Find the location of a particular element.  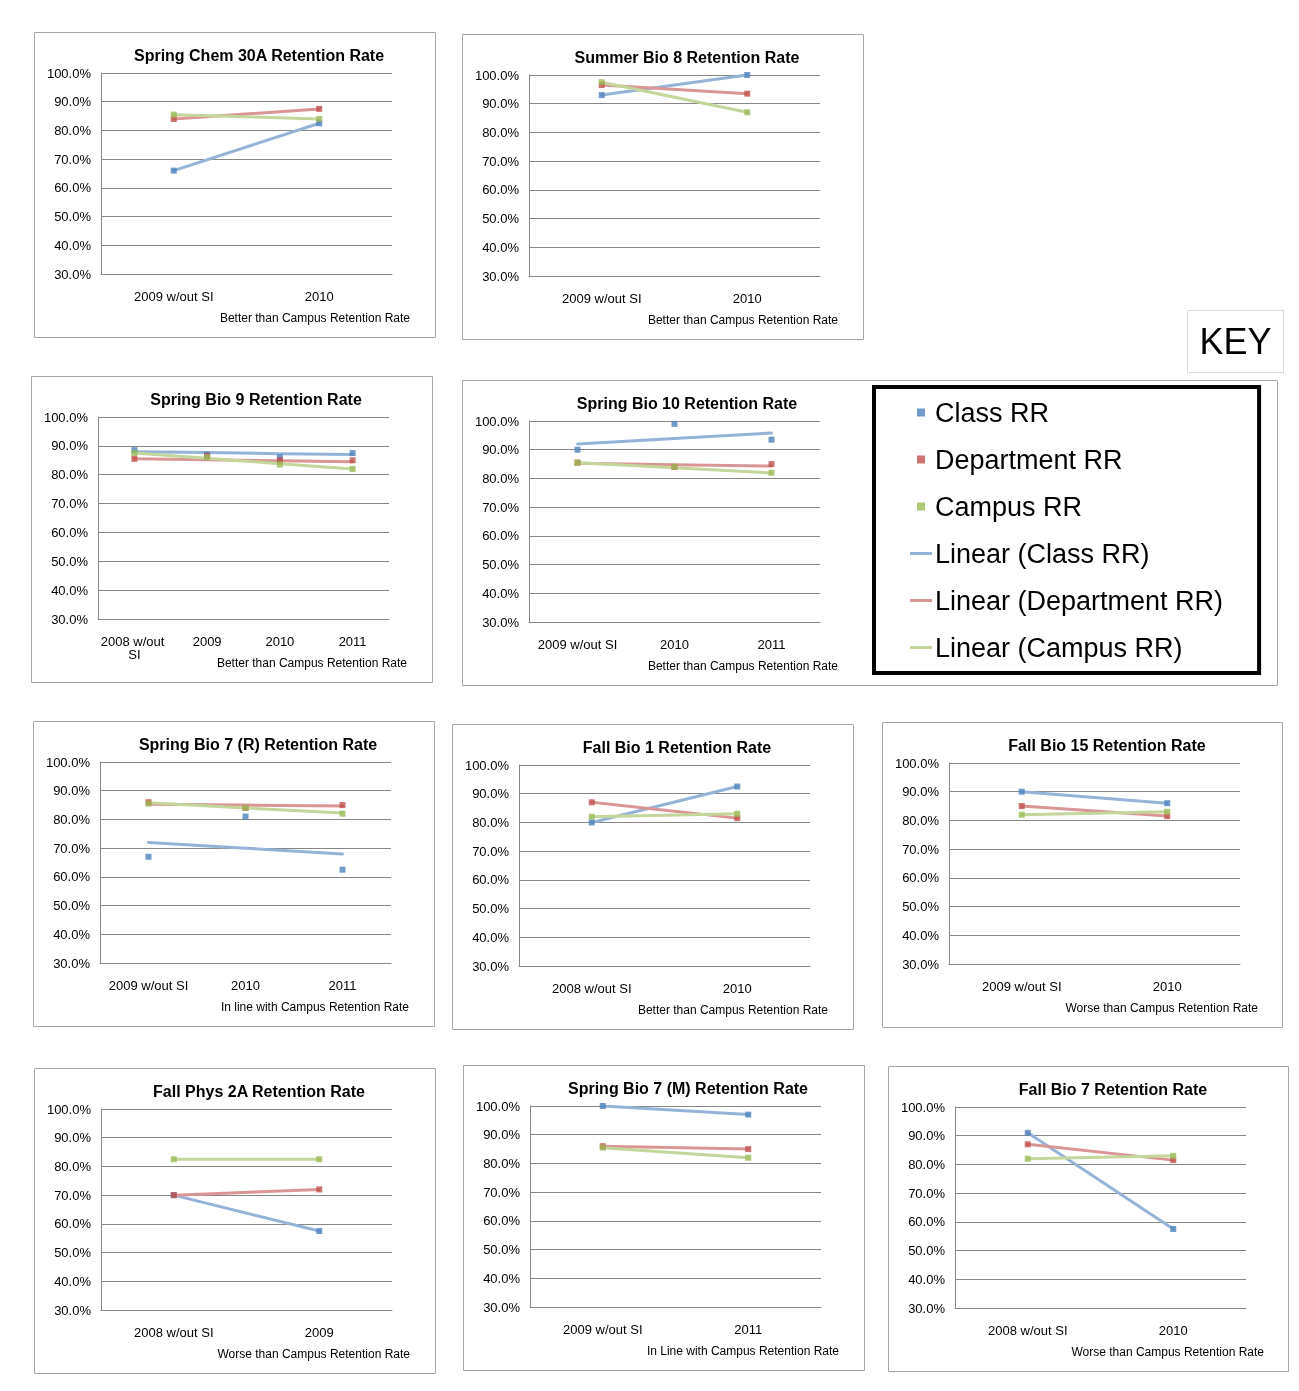

legend-label: Linear (Campus RR) is located at coordinates (1059, 647).